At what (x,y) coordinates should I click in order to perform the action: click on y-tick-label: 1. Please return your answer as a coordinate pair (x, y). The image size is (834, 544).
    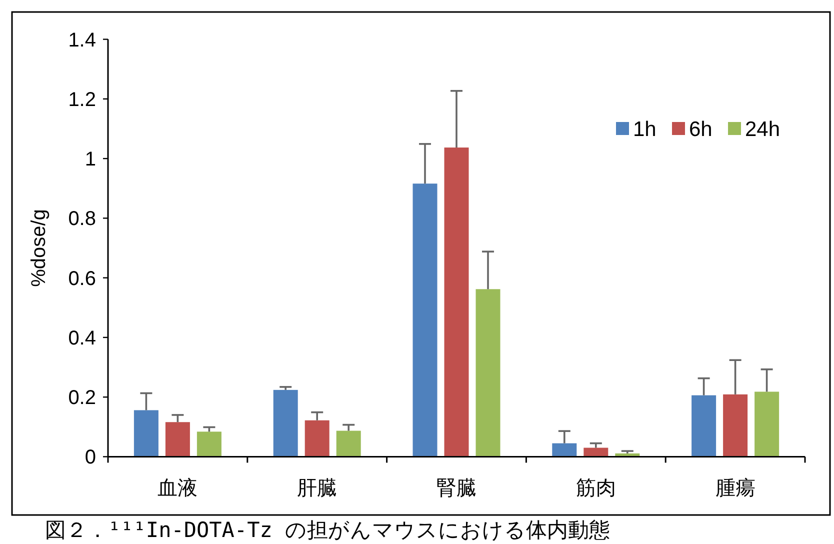
    Looking at the image, I should click on (90, 159).